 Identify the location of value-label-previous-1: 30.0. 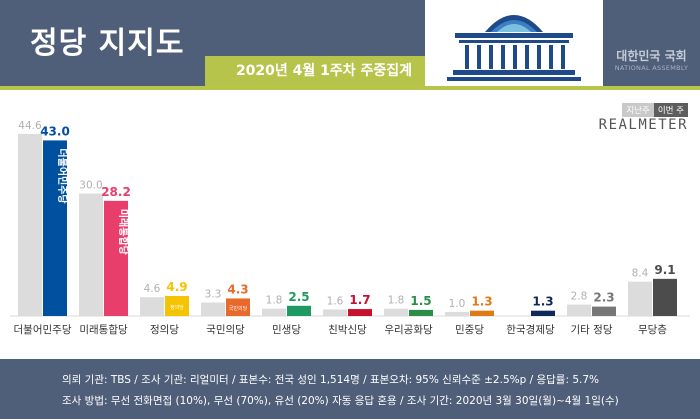
(90, 186).